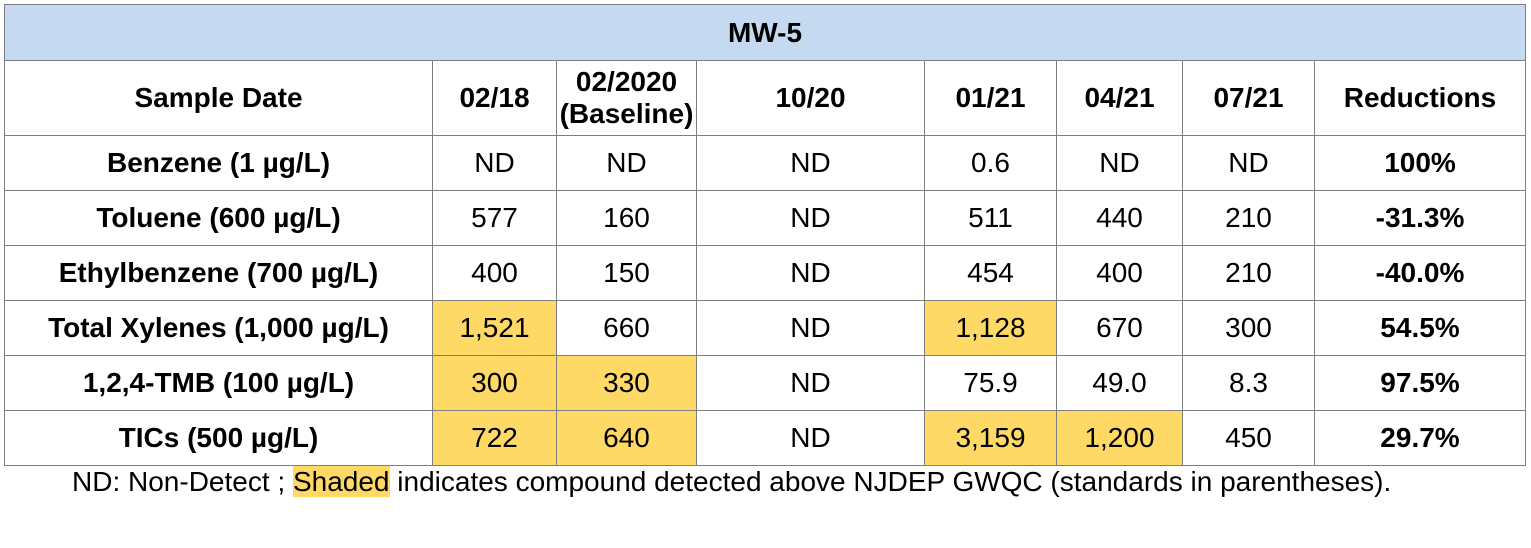  I want to click on concentration-cell: 670, so click(1119, 328).